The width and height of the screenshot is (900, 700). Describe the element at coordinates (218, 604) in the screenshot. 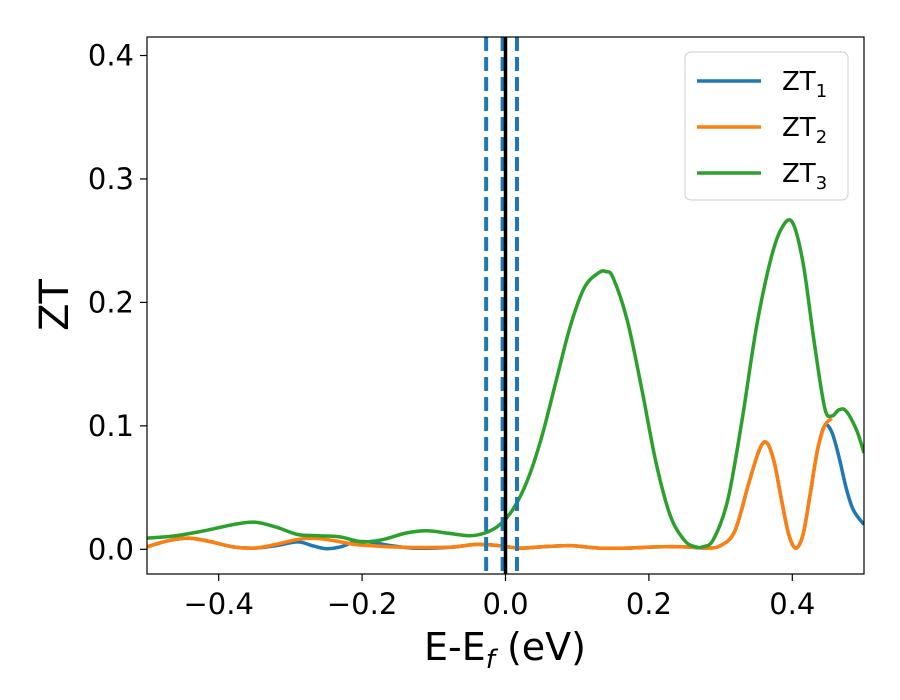

I see `x-tick-label: −0.4` at that location.